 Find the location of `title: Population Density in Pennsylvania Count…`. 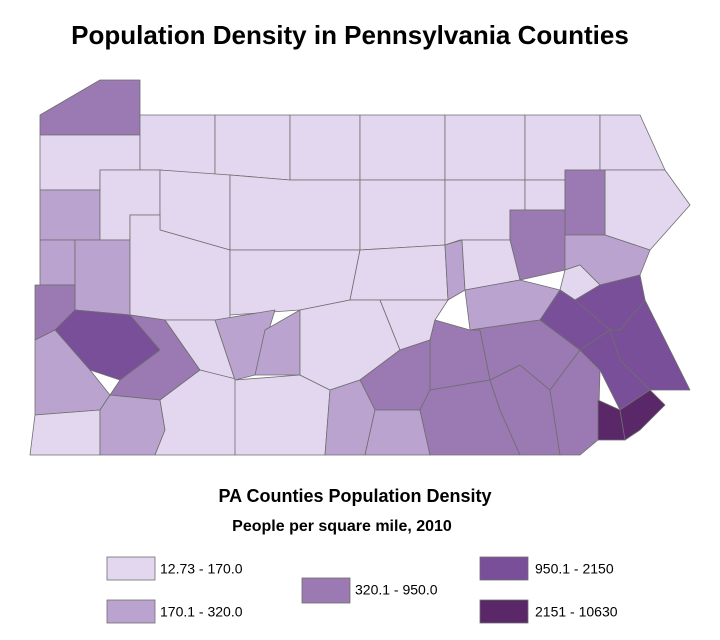

title: Population Density in Pennsylvania Count… is located at coordinates (350, 35).